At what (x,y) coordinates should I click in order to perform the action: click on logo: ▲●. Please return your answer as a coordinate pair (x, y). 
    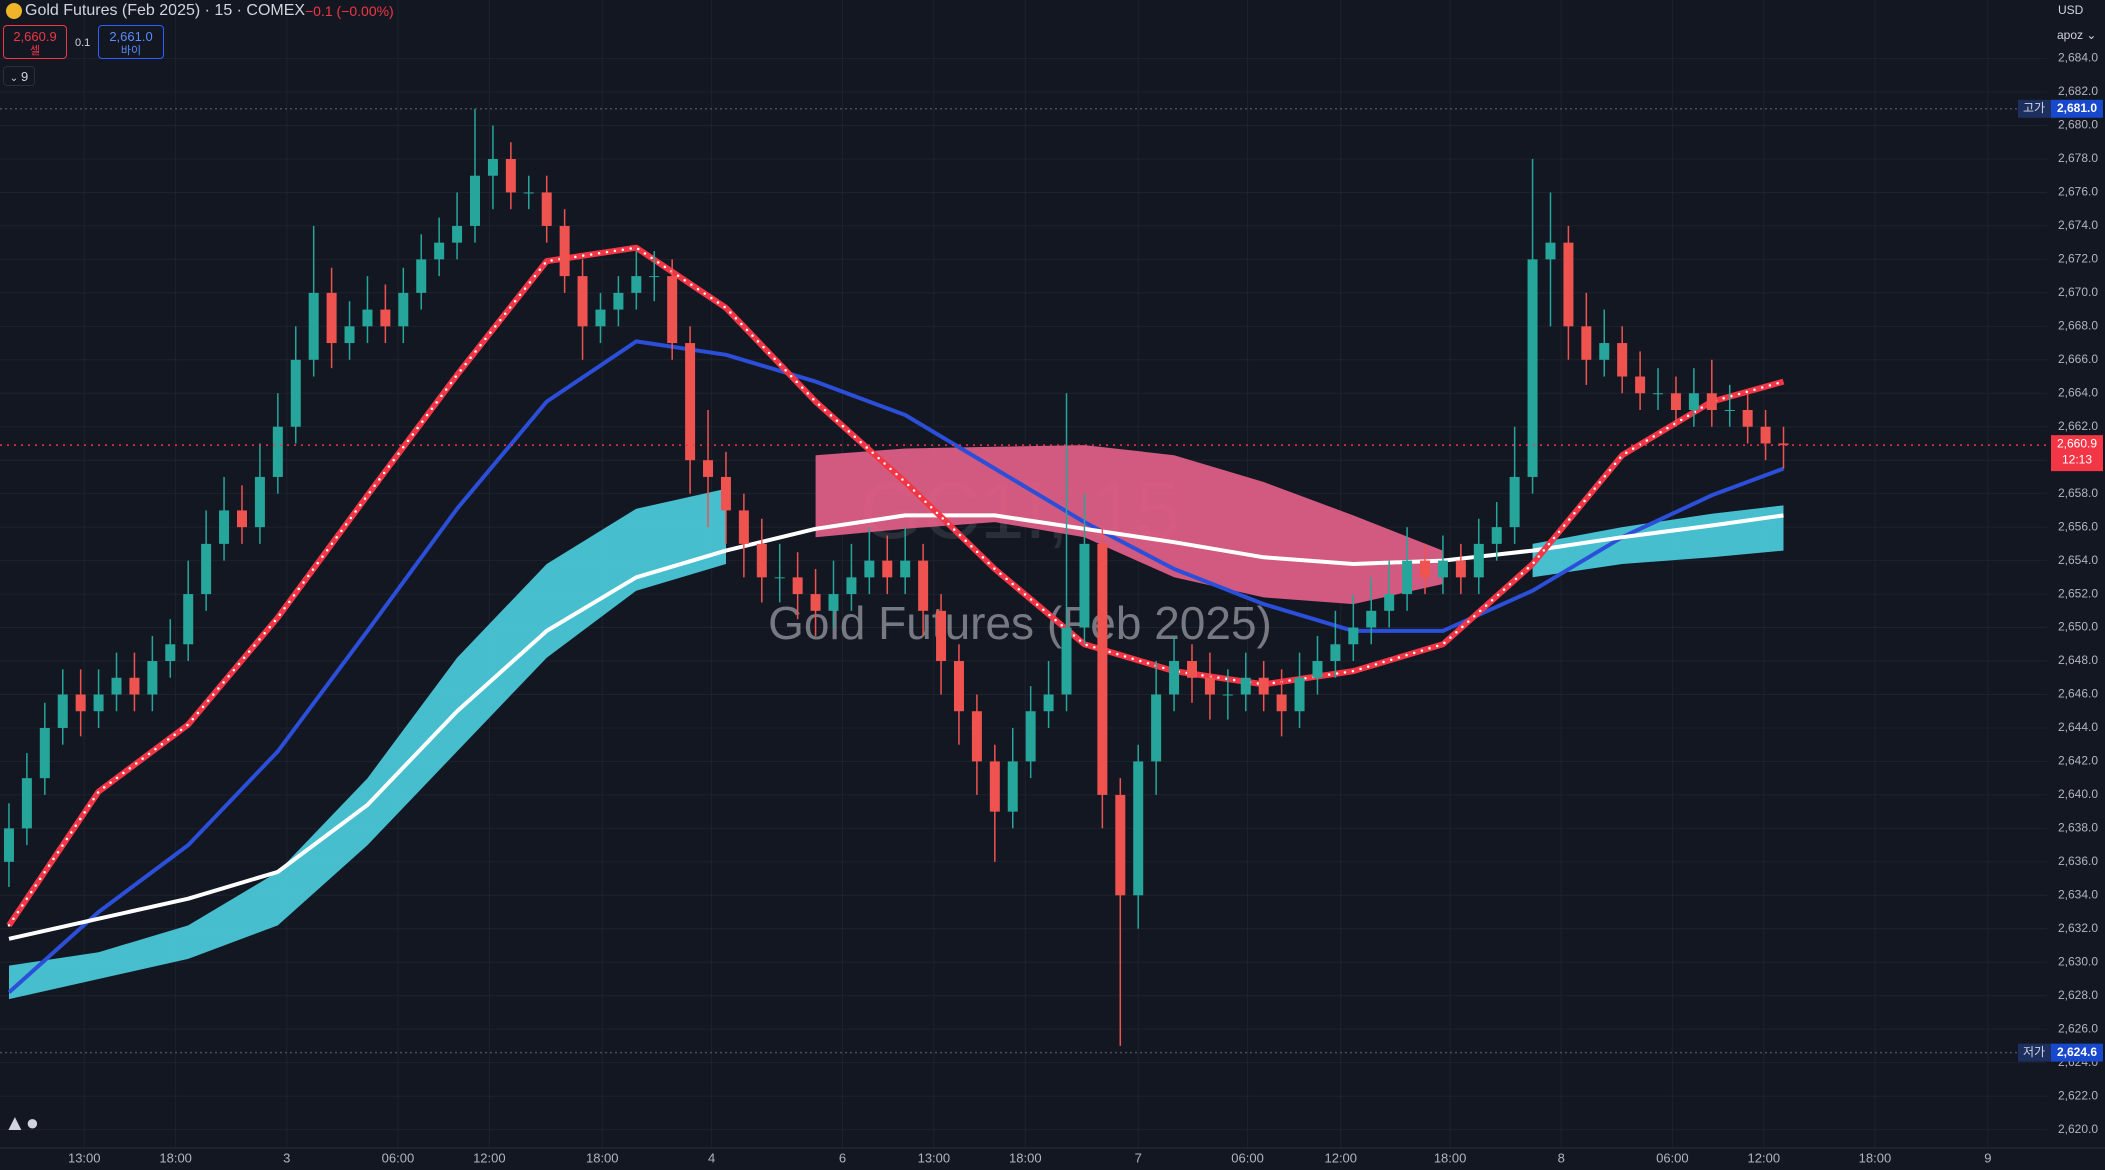
    Looking at the image, I should click on (22, 1122).